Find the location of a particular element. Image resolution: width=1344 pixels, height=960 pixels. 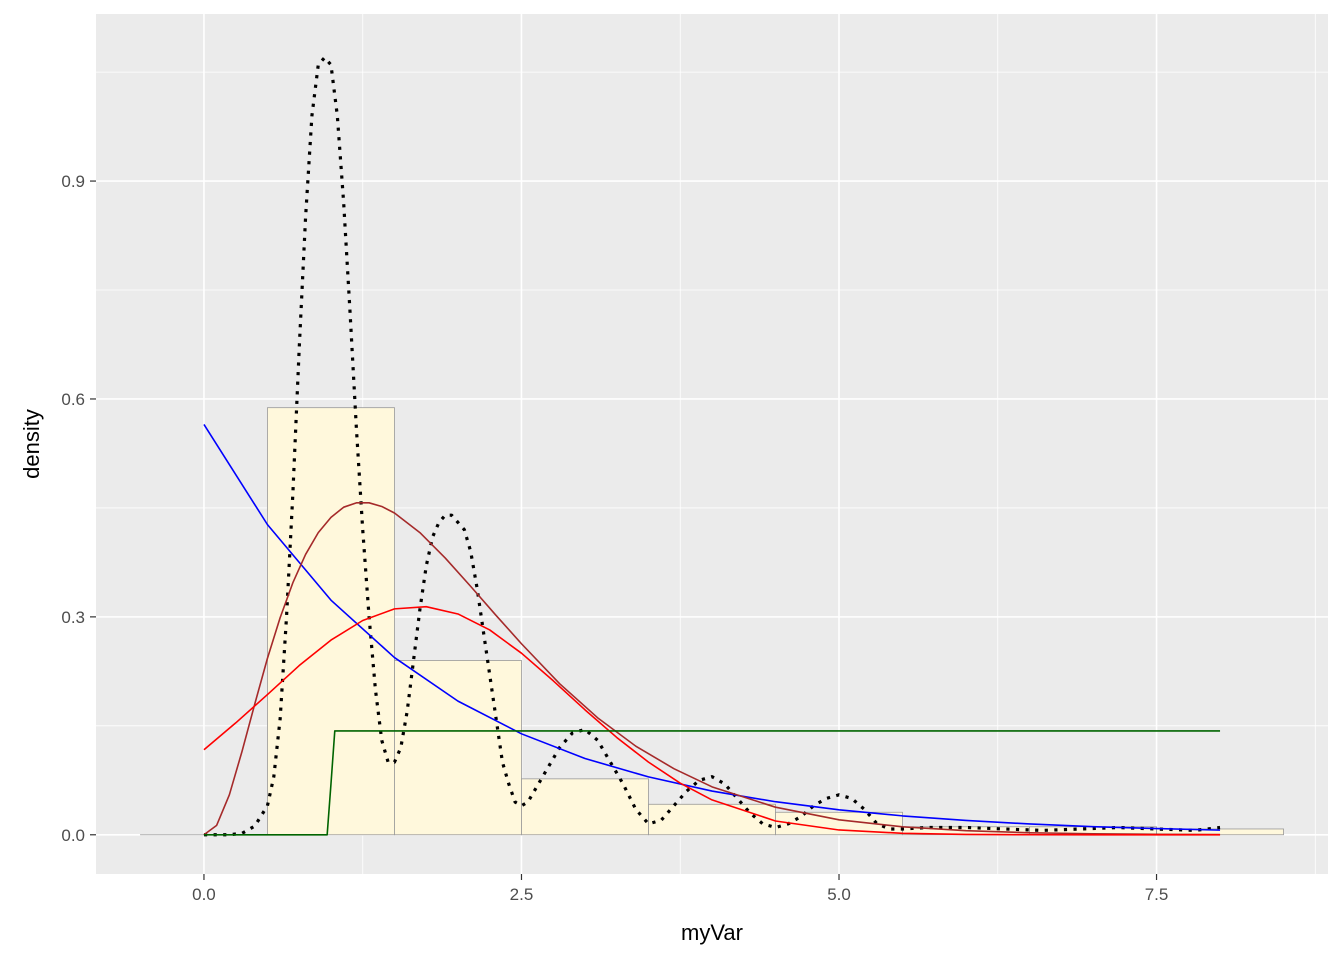

y-tick-label: 0.3 is located at coordinates (73, 617).